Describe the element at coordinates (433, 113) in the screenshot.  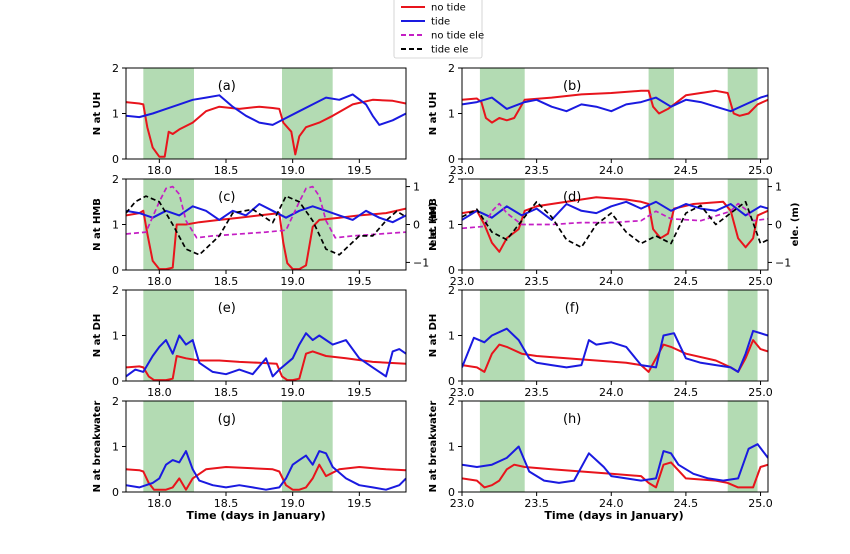
I see `y-axis-label: N at UH` at that location.